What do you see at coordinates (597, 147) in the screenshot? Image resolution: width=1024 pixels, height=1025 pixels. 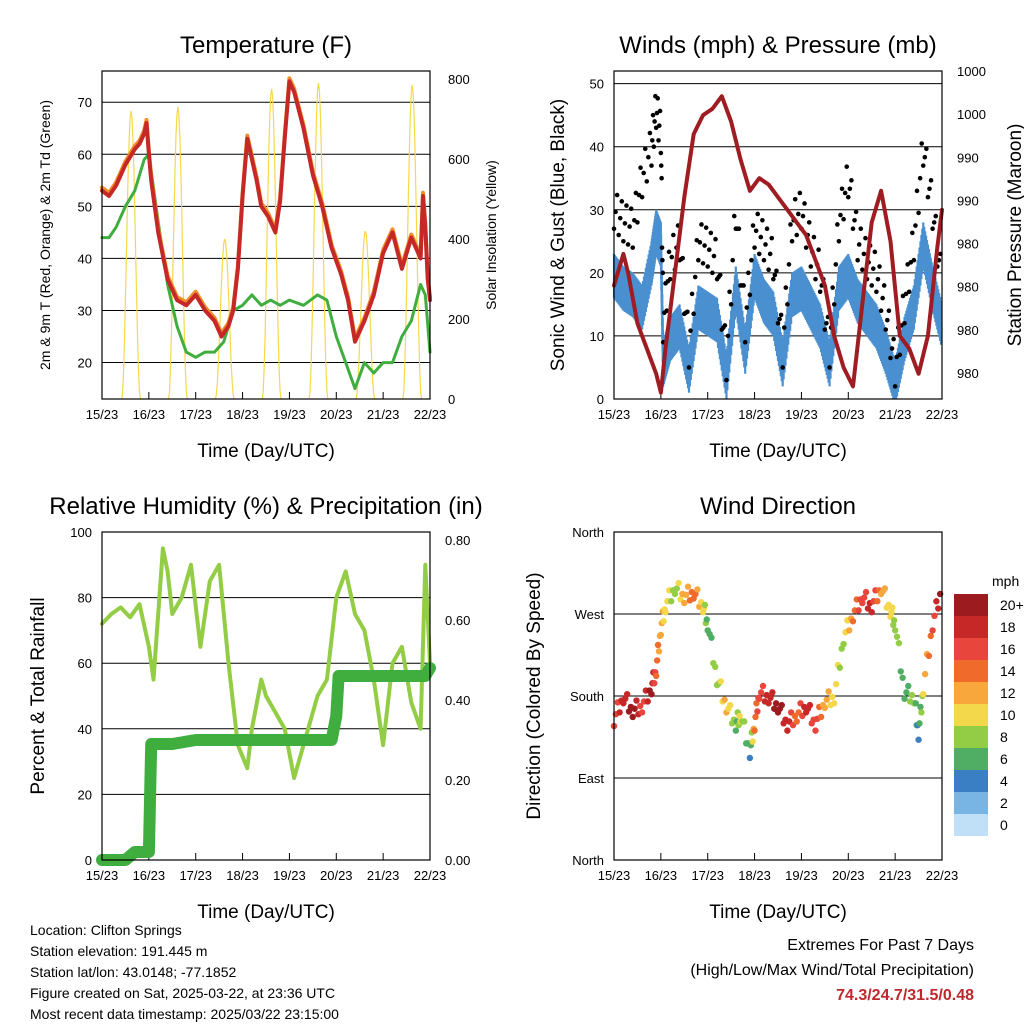 I see `y-tick-label: 40` at bounding box center [597, 147].